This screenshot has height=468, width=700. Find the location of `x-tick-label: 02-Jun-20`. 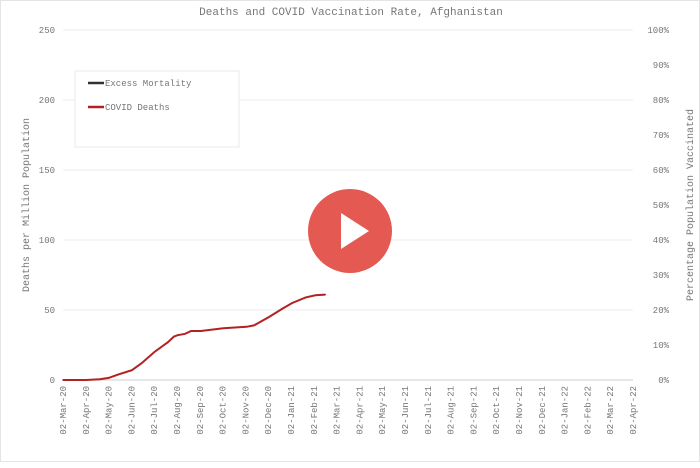

x-tick-label: 02-Jun-20 is located at coordinates (132, 410).